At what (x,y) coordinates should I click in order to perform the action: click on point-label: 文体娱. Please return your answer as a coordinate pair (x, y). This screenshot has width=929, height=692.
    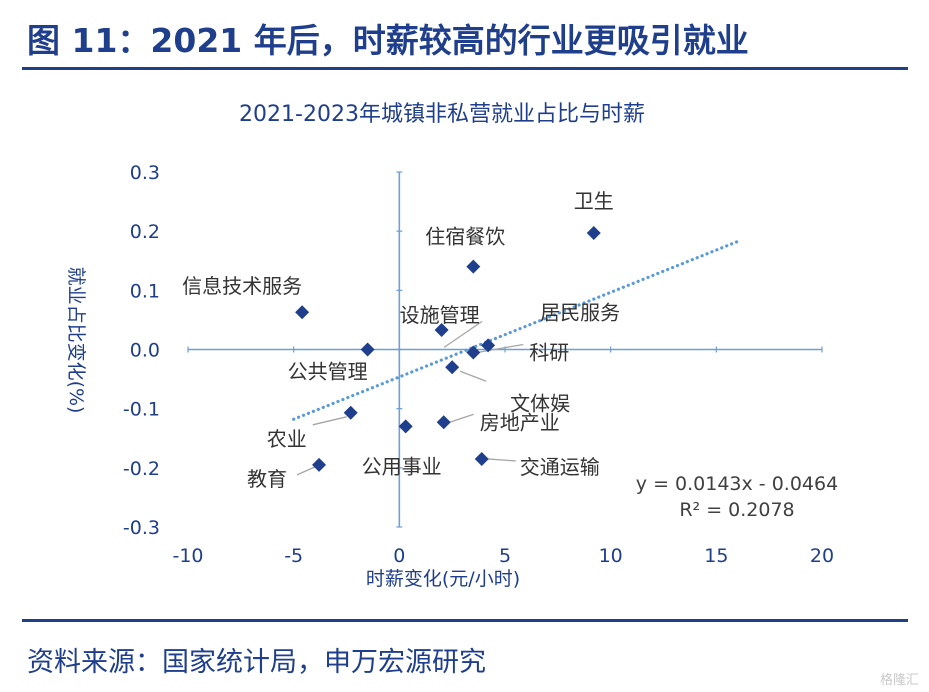
    Looking at the image, I should click on (540, 403).